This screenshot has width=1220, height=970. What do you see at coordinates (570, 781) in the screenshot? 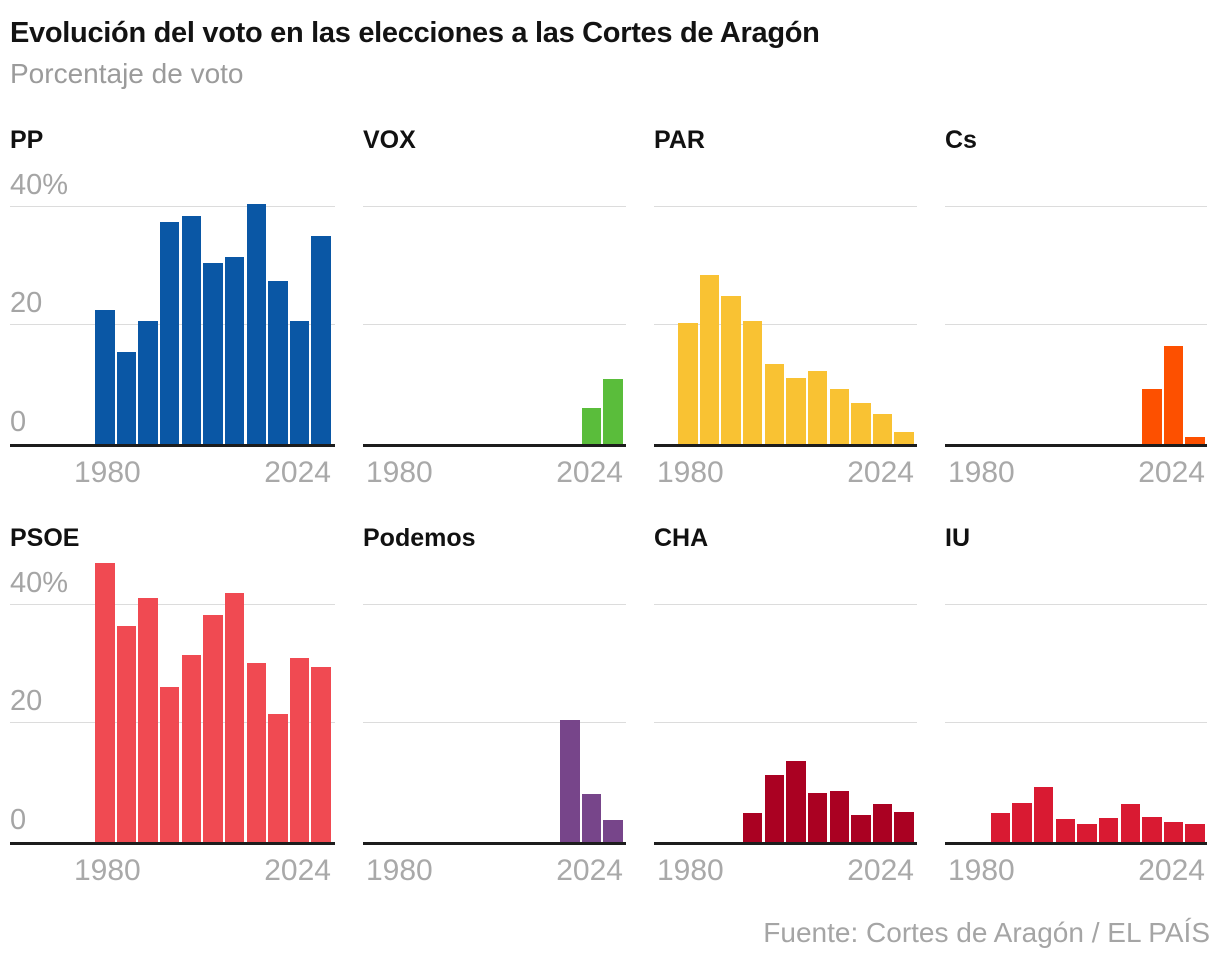
I see `bar-podemos-2015` at bounding box center [570, 781].